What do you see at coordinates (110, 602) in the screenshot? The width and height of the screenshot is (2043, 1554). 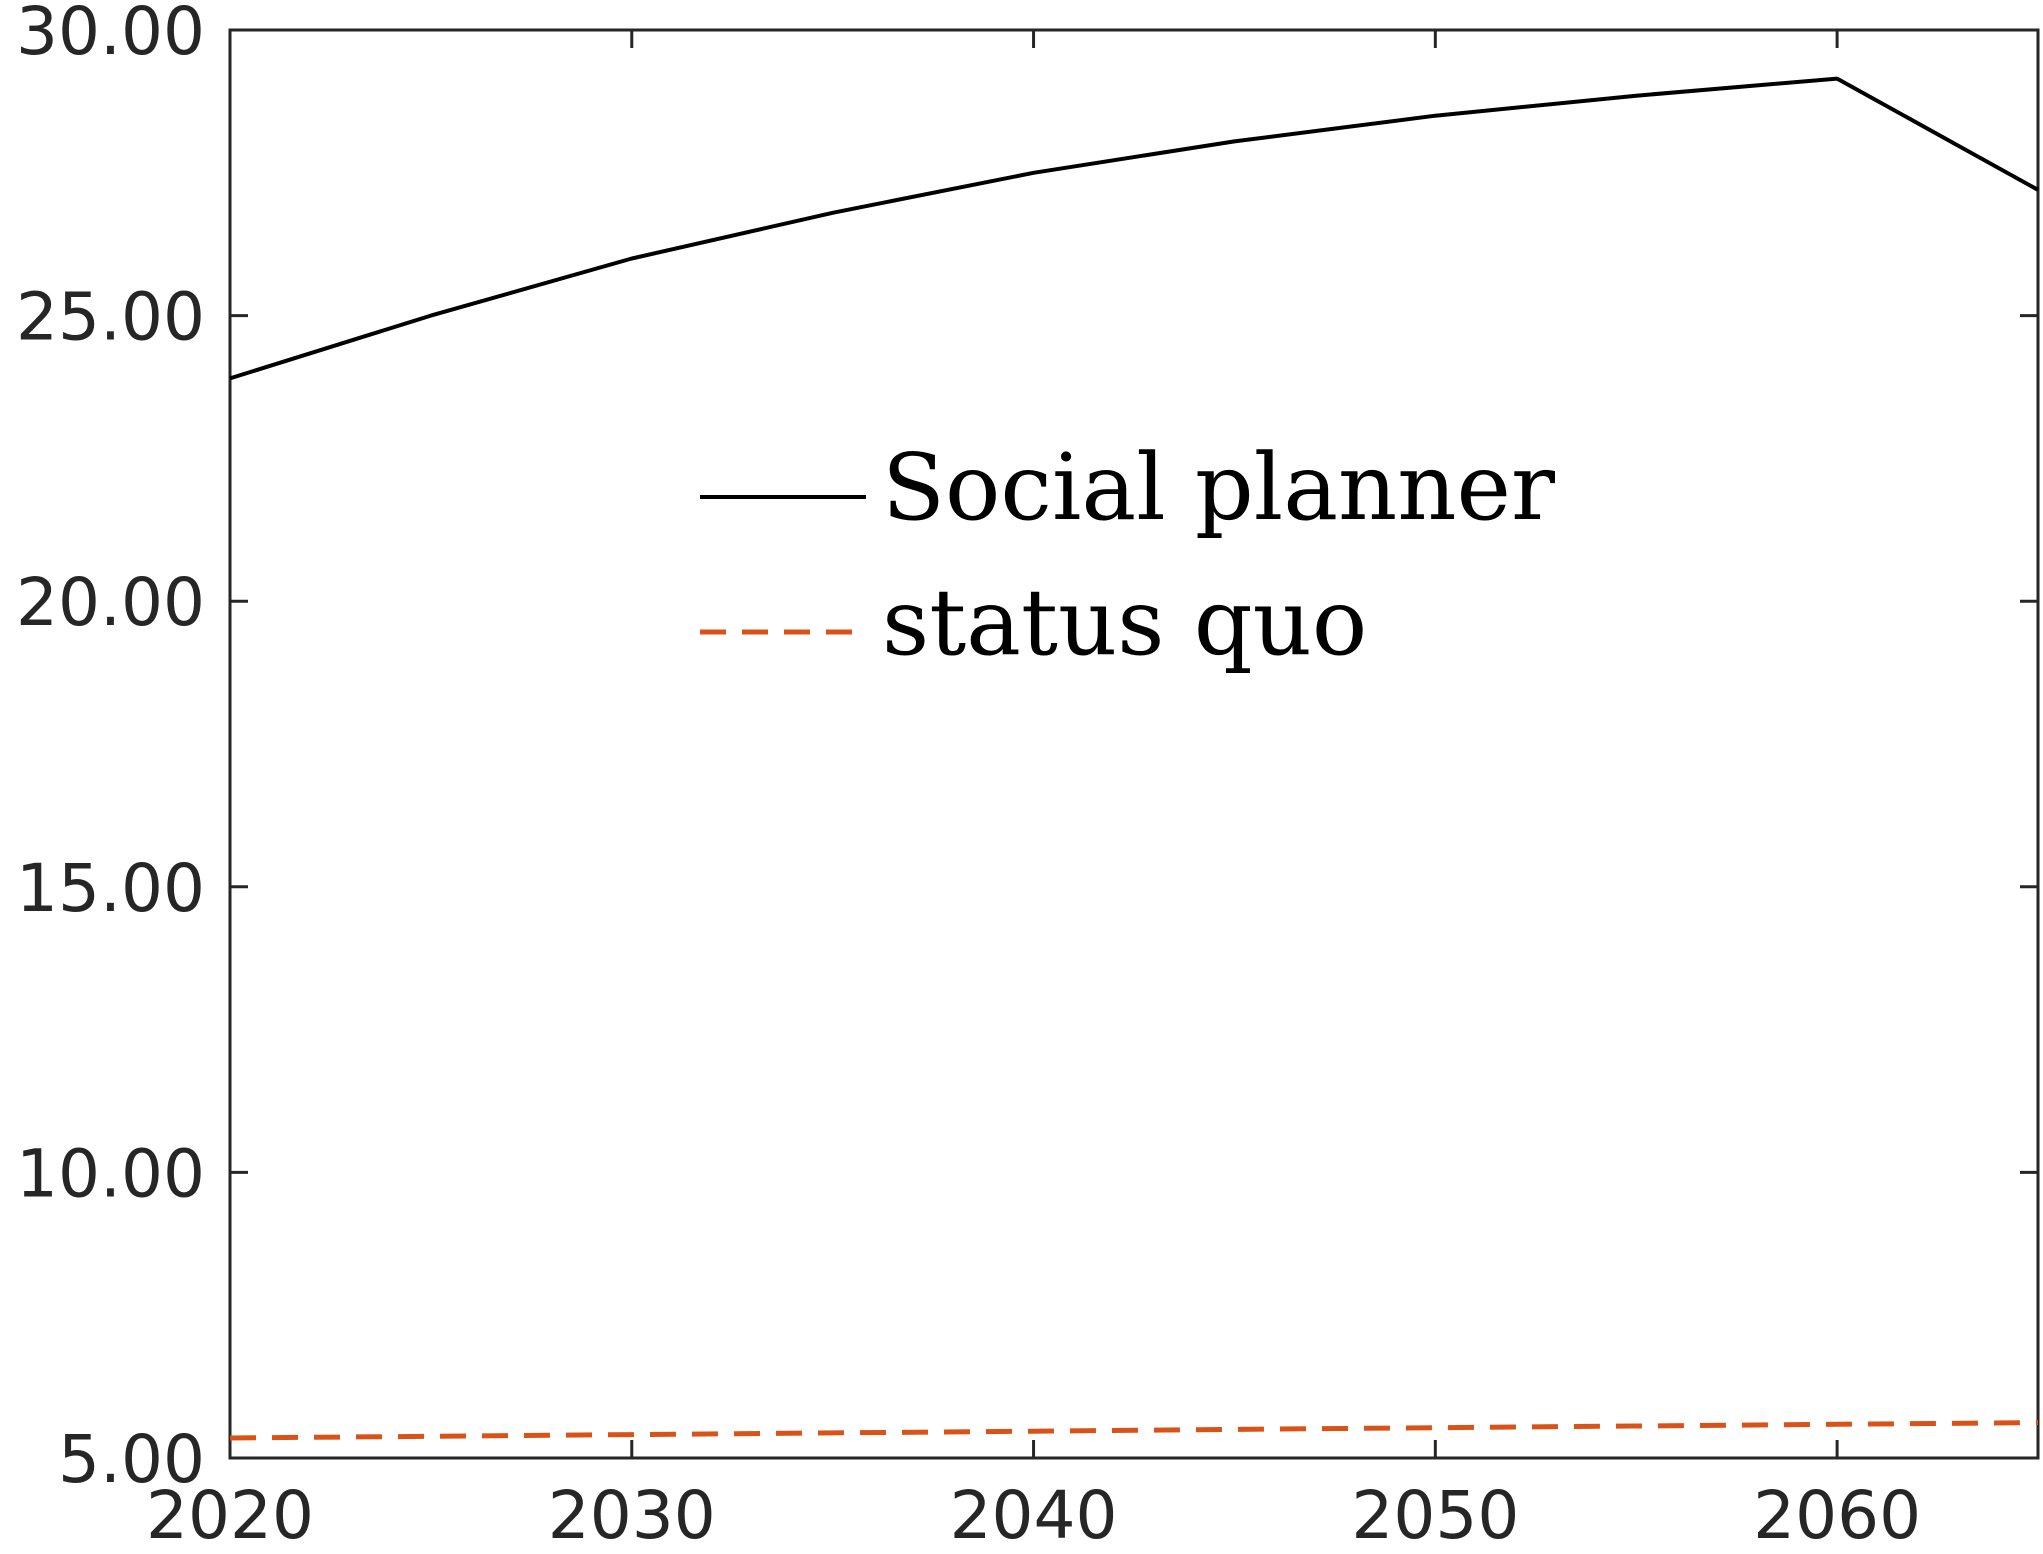 I see `y-tick-label: 20.00` at bounding box center [110, 602].